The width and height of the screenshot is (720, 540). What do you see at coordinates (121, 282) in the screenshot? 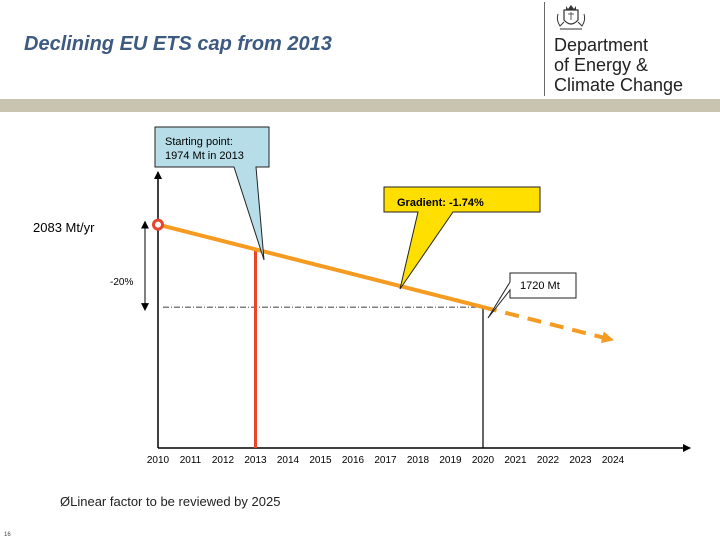
I see `reduction-label: -20%` at bounding box center [121, 282].